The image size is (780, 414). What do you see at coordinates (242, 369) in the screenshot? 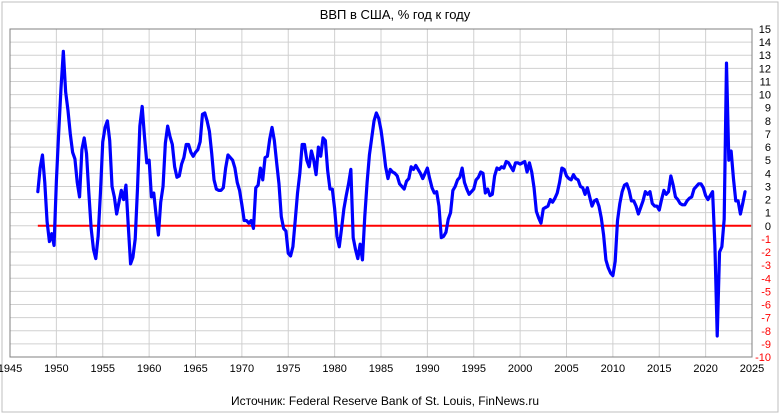
I see `x-tick-label: 1970` at bounding box center [242, 369].